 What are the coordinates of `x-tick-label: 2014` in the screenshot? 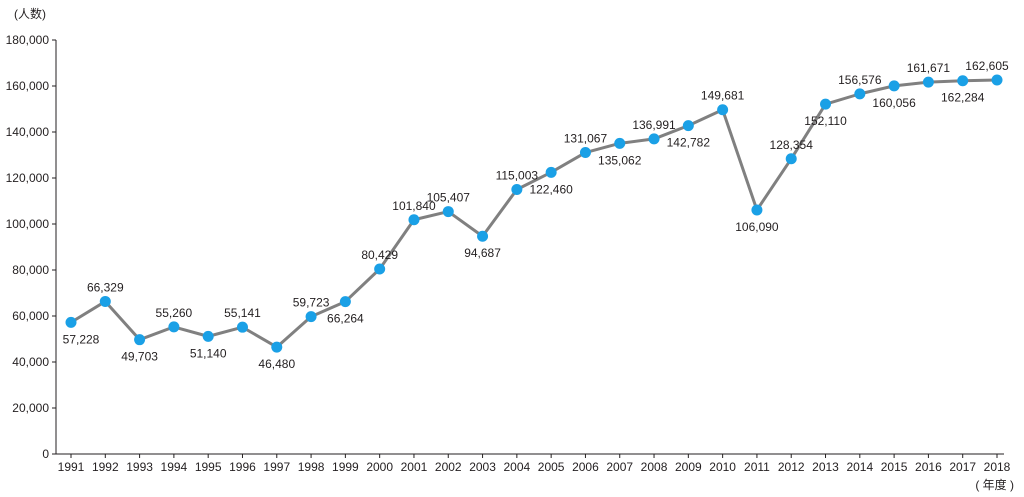 It's located at (859, 467).